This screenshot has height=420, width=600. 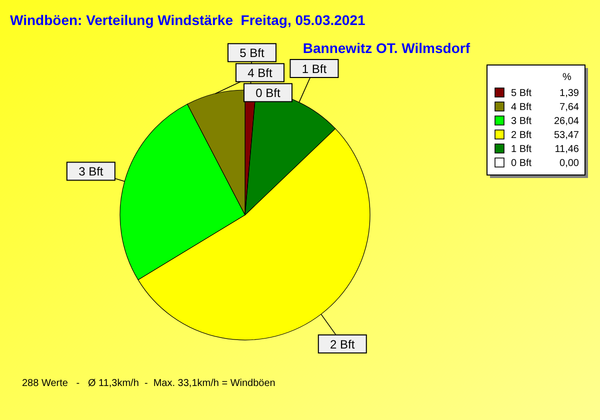 What do you see at coordinates (260, 73) in the screenshot?
I see `slice-label: 4 Bft` at bounding box center [260, 73].